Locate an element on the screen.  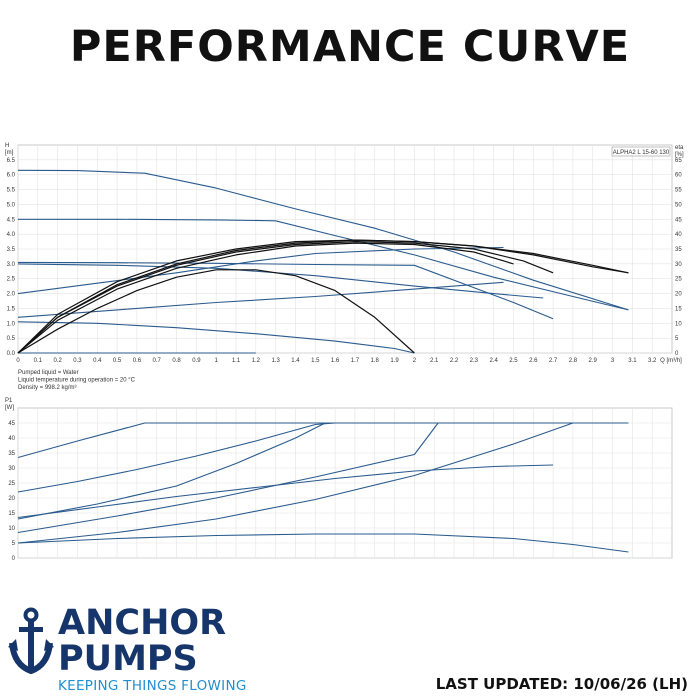
brand-logo: ANCHOR PUMPS KEEPING THINGS FLOWING is located at coordinates (128, 650).